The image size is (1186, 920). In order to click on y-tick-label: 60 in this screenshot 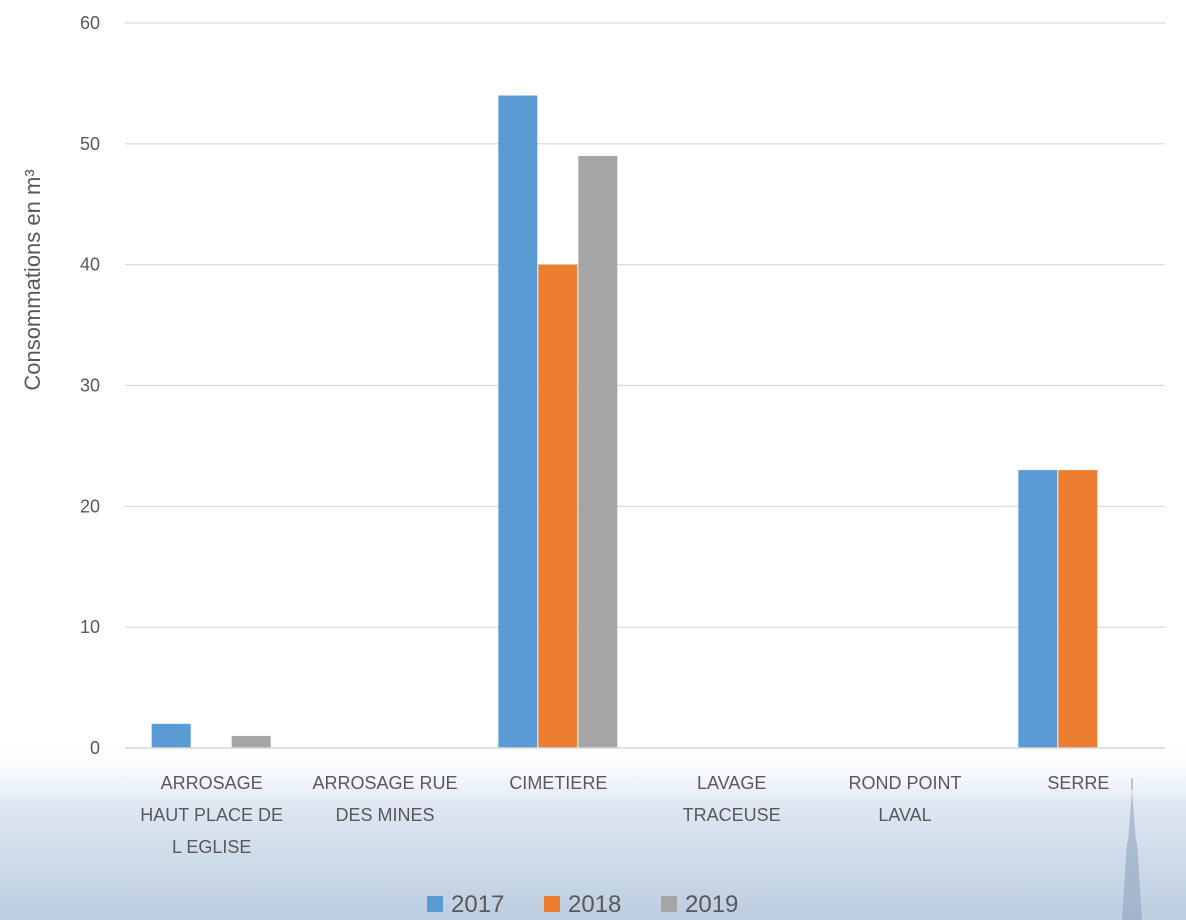, I will do `click(90, 23)`.